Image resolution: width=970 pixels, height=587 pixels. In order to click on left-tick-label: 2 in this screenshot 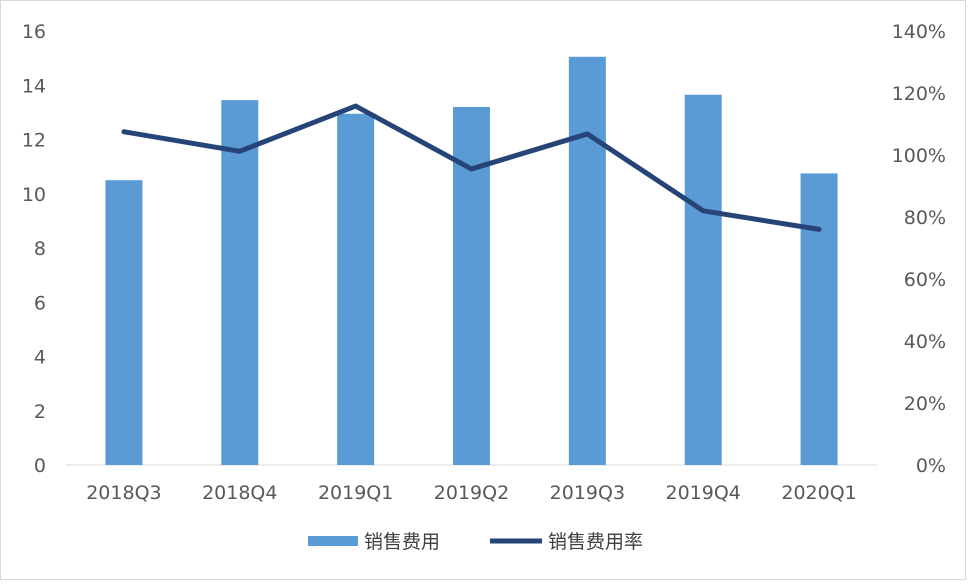, I will do `click(40, 412)`.